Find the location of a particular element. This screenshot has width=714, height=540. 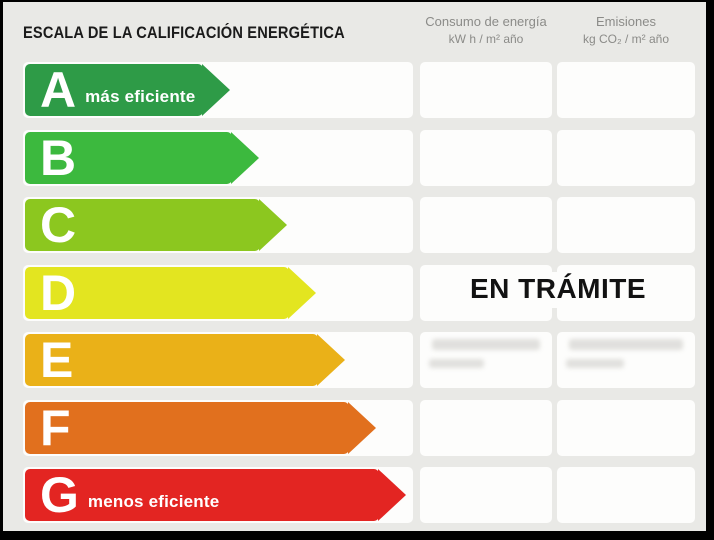

rating-letter-b: B is located at coordinates (58, 157).